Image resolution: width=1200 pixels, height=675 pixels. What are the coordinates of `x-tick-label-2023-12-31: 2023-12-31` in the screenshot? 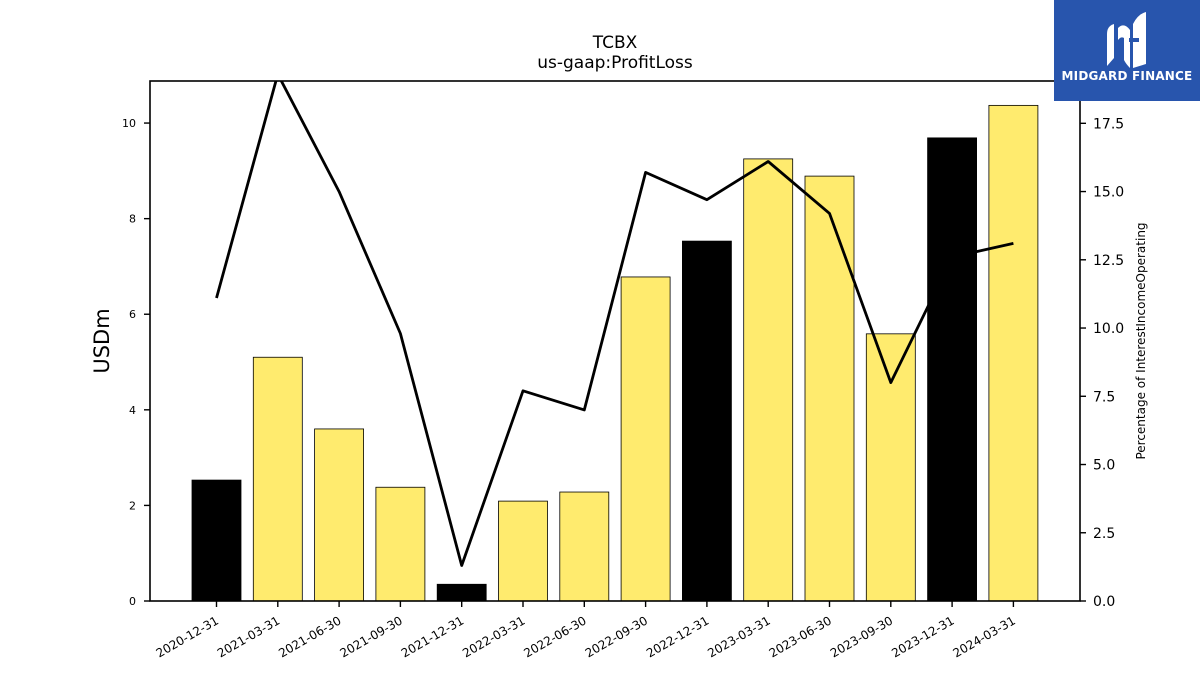 It's located at (922, 636).